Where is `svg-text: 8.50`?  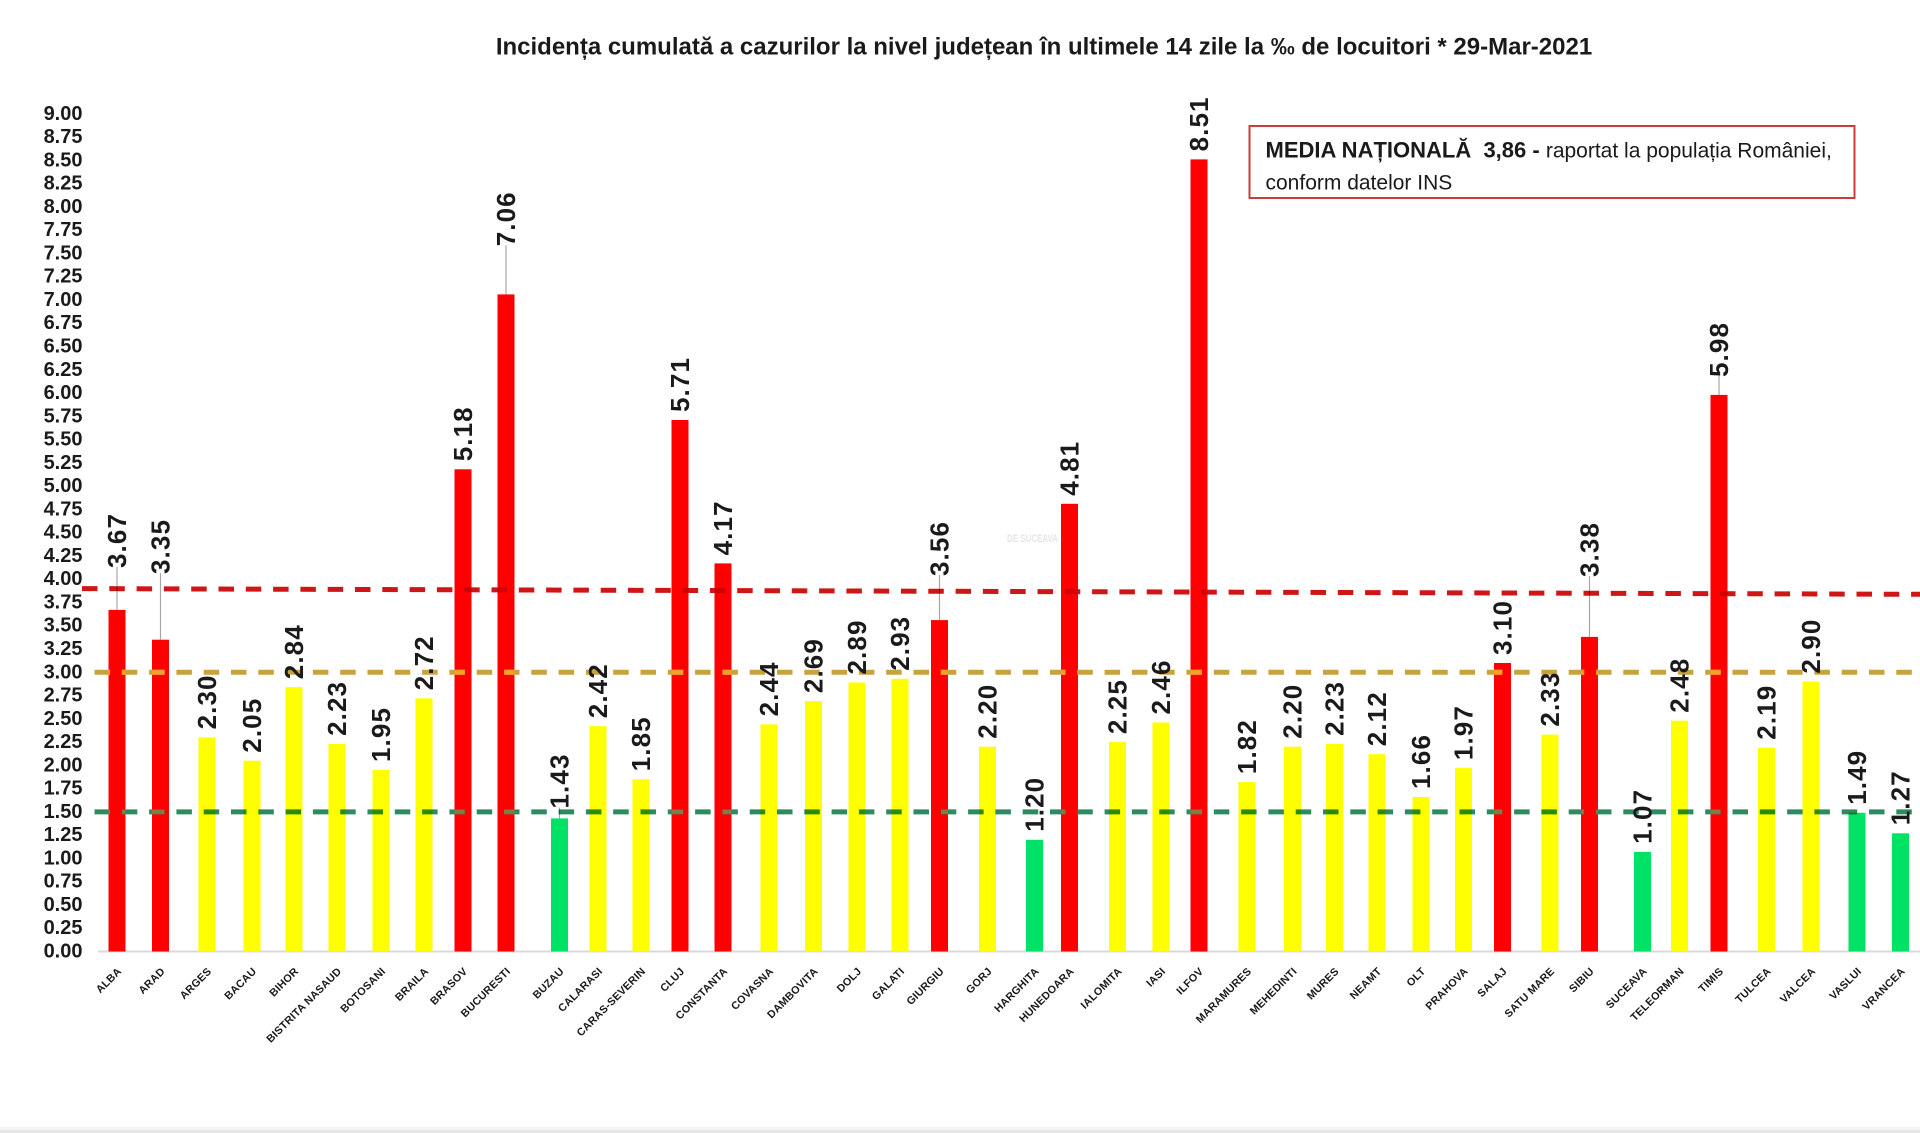 svg-text: 8.50 is located at coordinates (63, 160).